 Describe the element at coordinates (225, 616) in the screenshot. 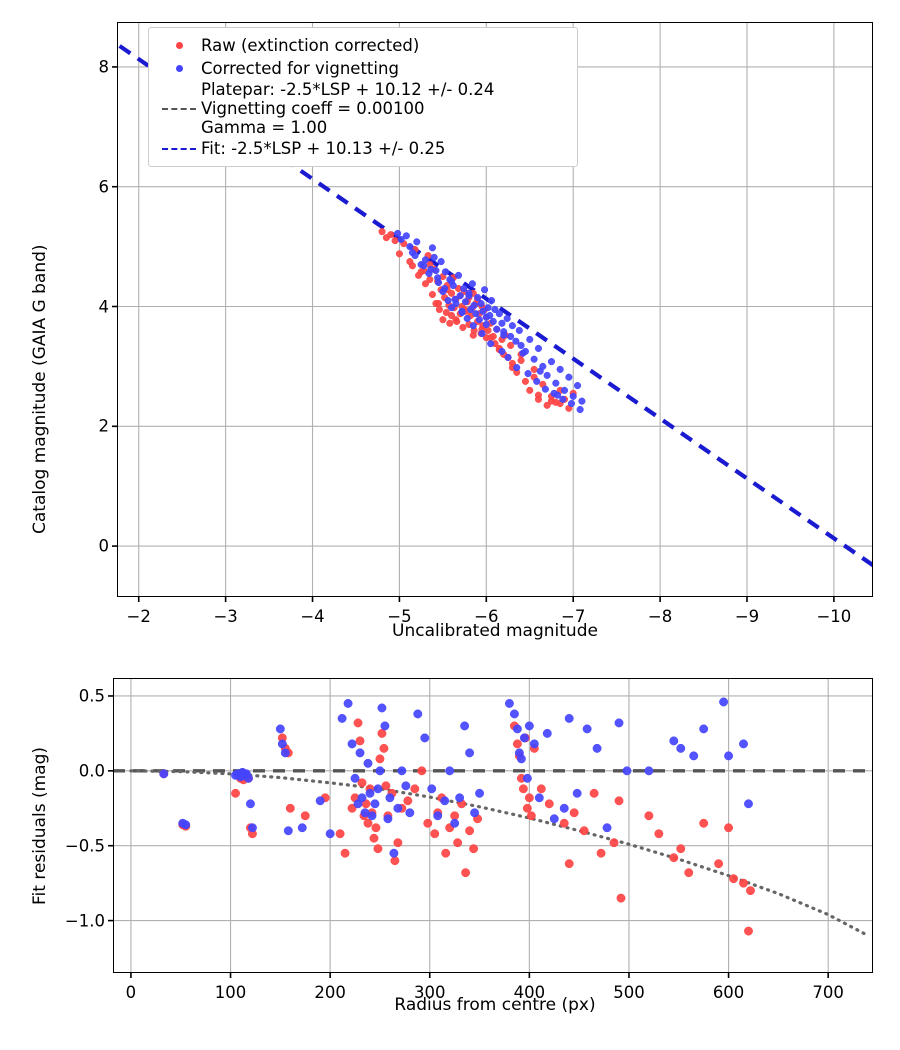

I see `top-xtick-1: −3` at that location.